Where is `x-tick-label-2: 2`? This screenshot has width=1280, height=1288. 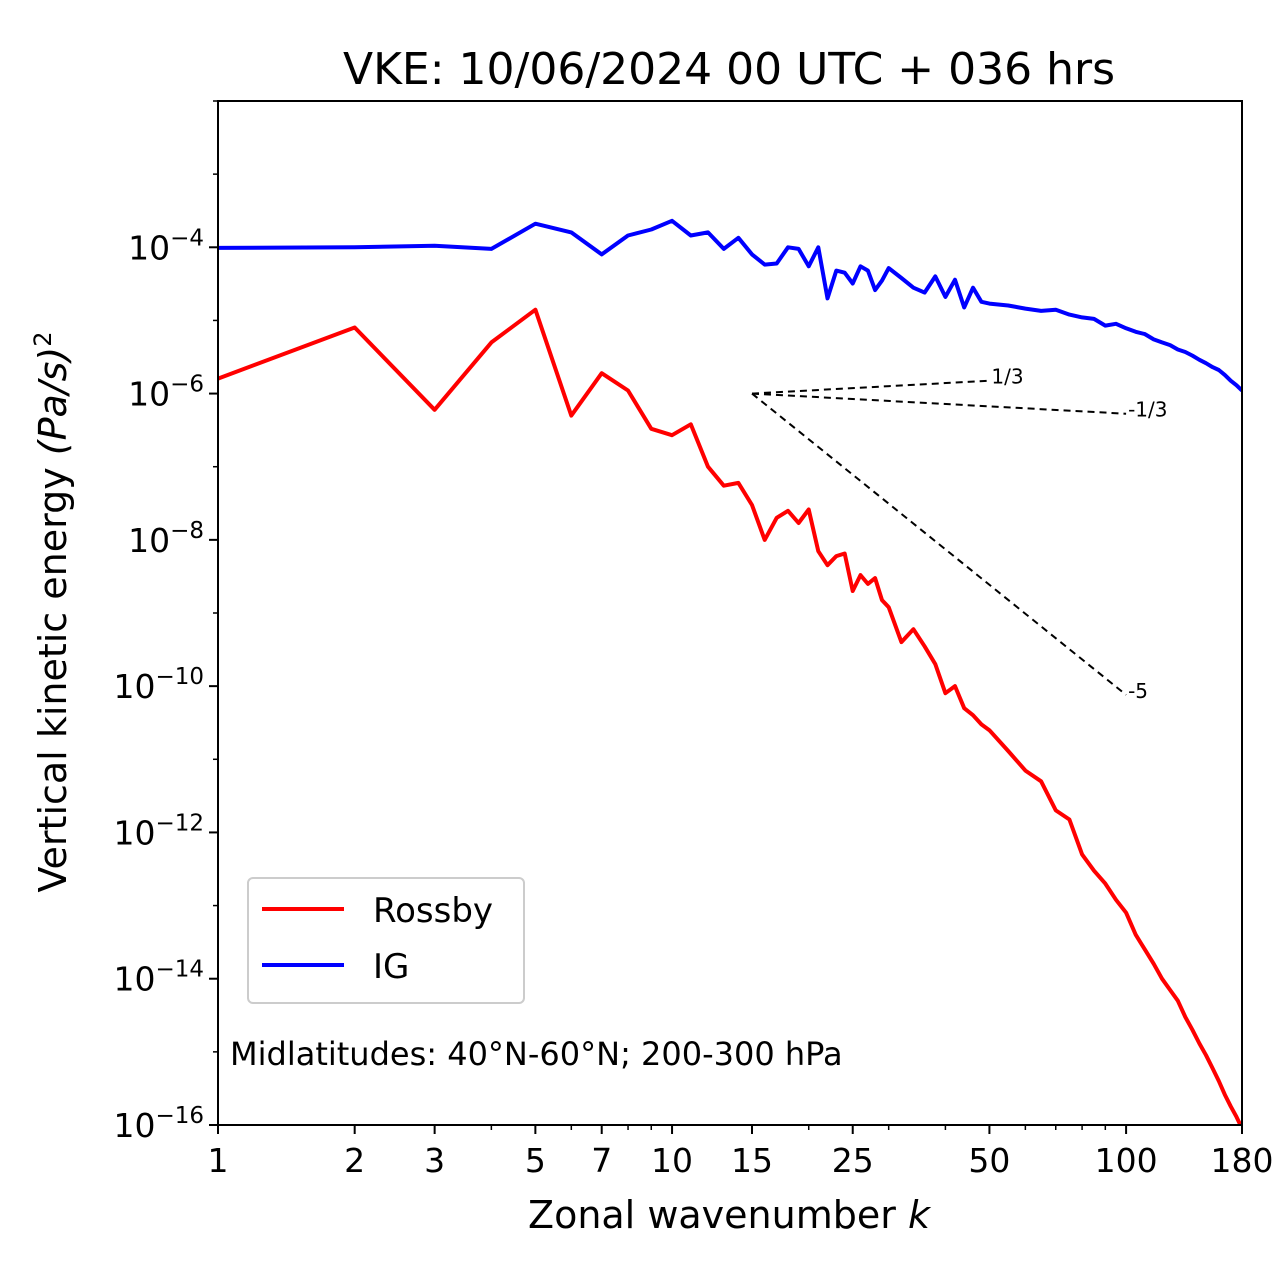
x-tick-label-2: 2 is located at coordinates (354, 1160).